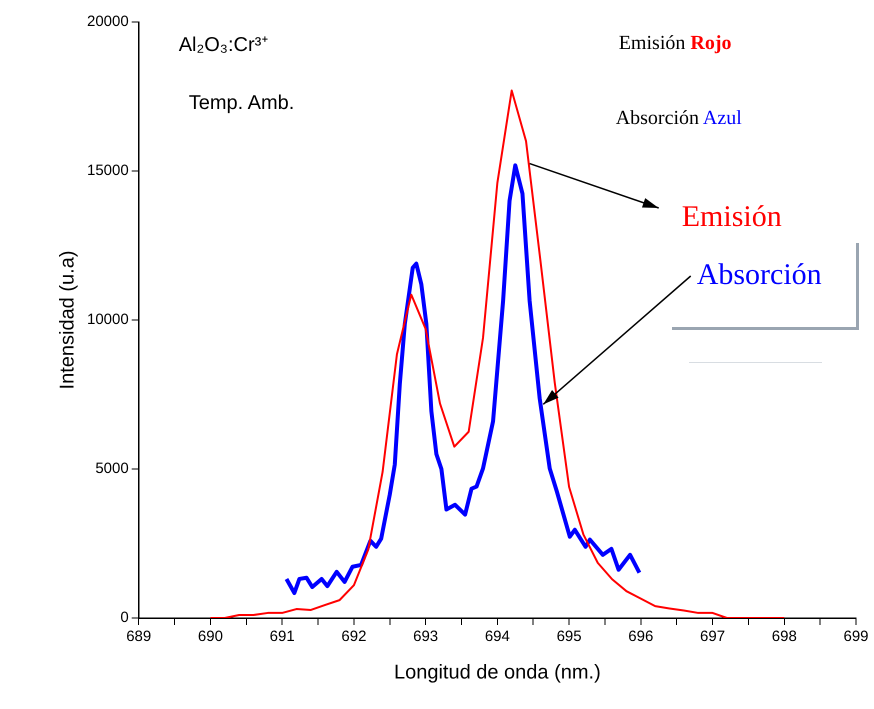 This screenshot has height=709, width=874. I want to click on x-axis-title: Longitud de onda (nm.), so click(497, 673).